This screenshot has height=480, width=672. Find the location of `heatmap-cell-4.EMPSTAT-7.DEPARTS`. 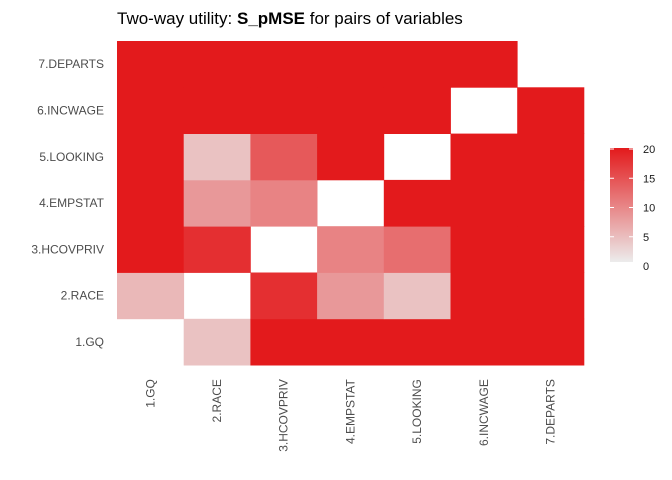

heatmap-cell-4.EMPSTAT-7.DEPARTS is located at coordinates (551, 203).